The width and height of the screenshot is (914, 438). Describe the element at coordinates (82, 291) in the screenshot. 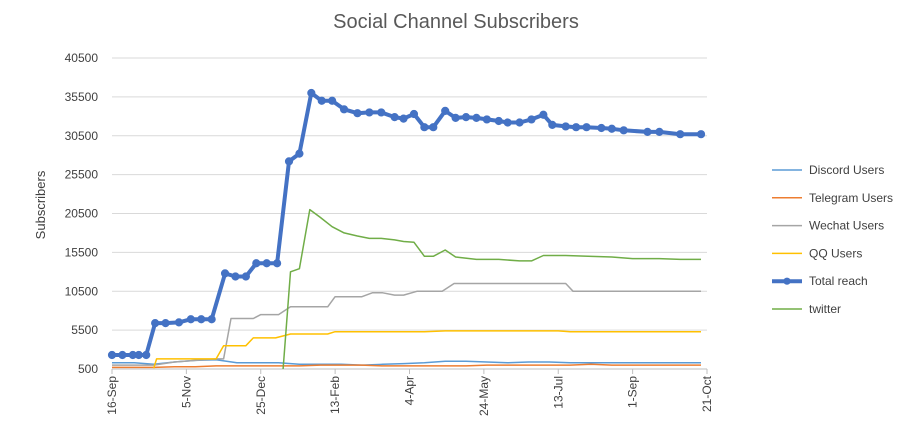

I see `y-tick-label: 10500` at that location.